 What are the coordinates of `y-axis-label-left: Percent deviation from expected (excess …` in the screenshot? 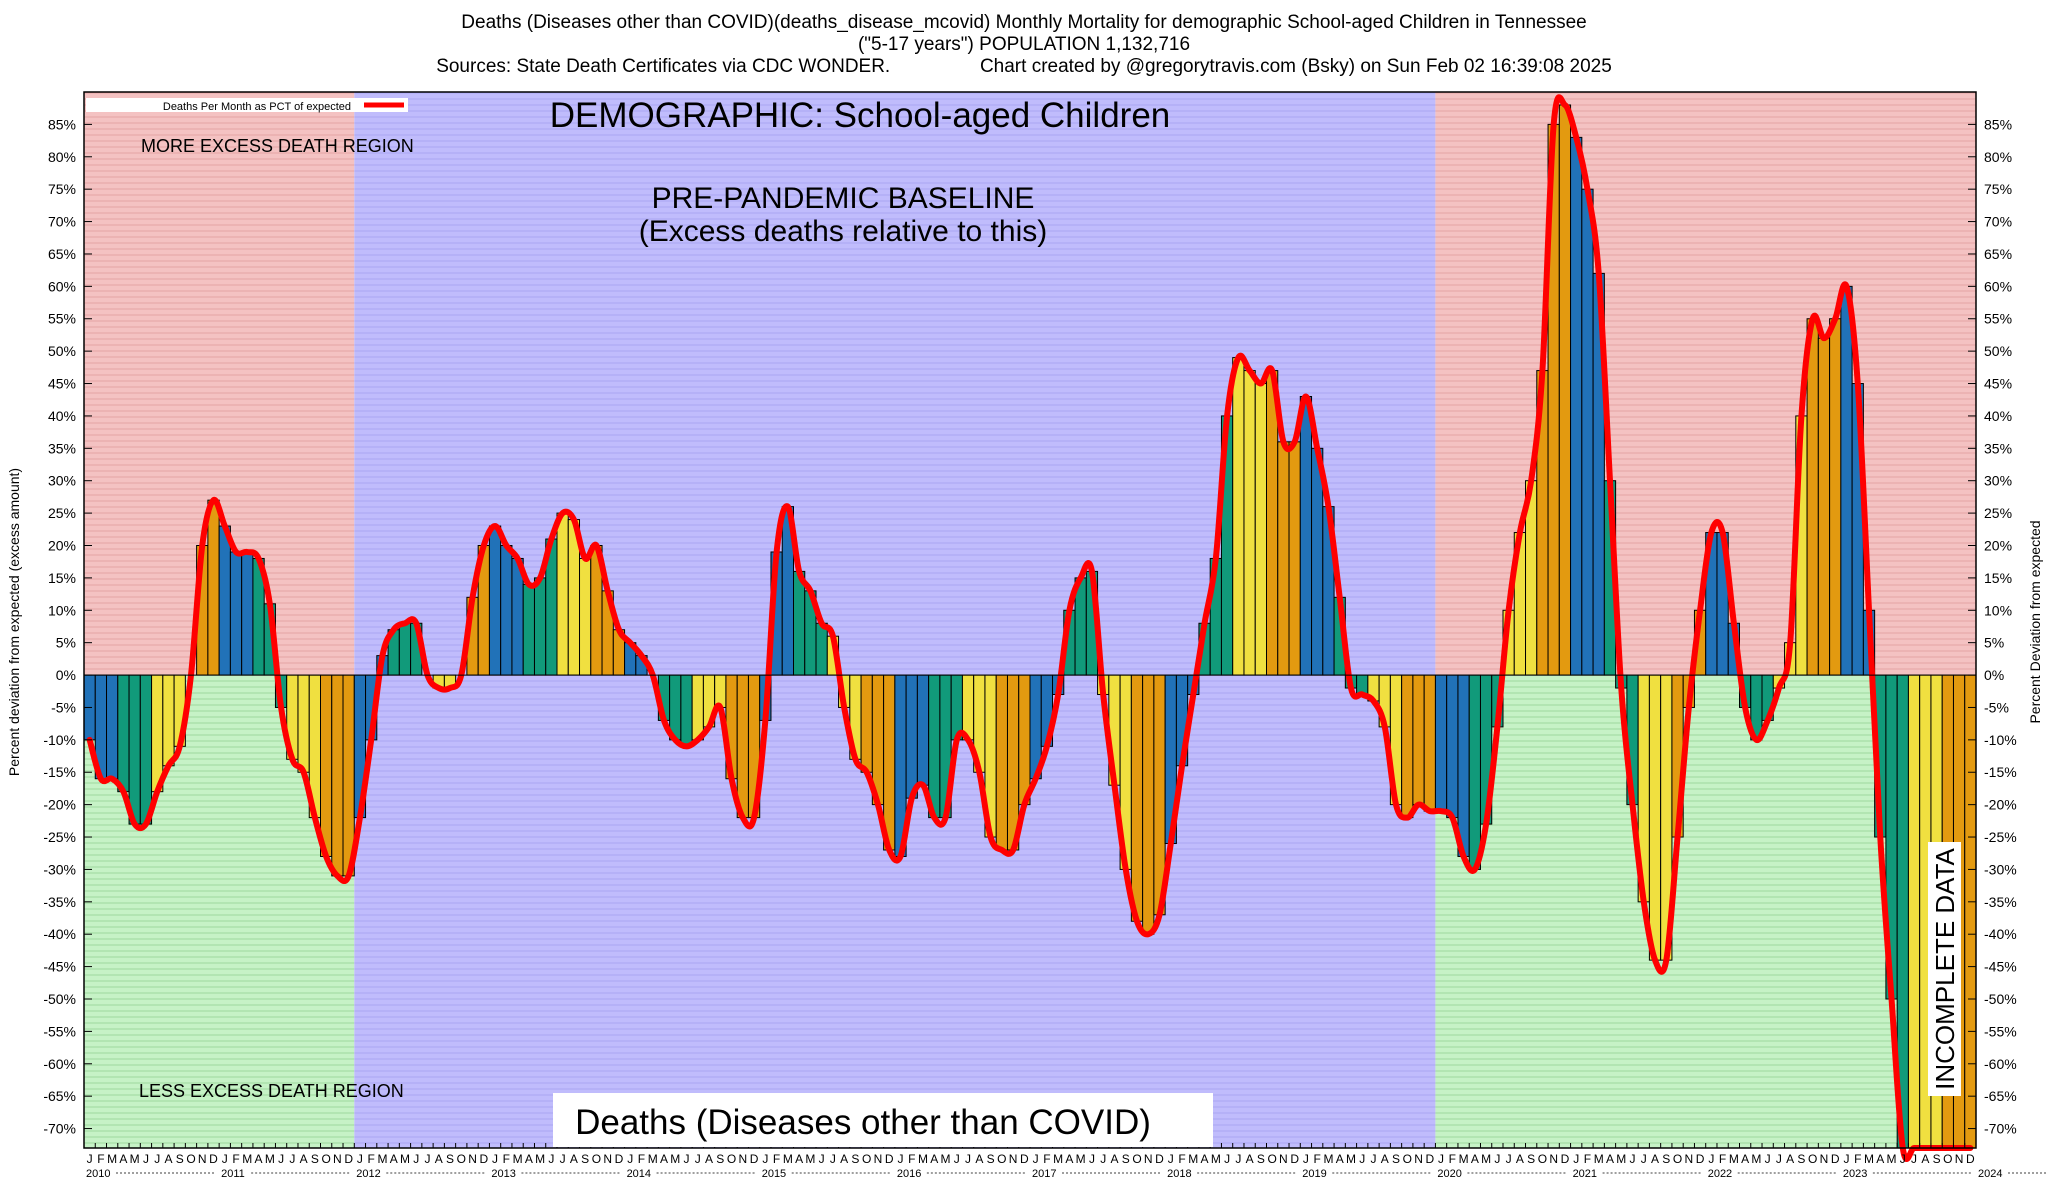 It's located at (14, 622).